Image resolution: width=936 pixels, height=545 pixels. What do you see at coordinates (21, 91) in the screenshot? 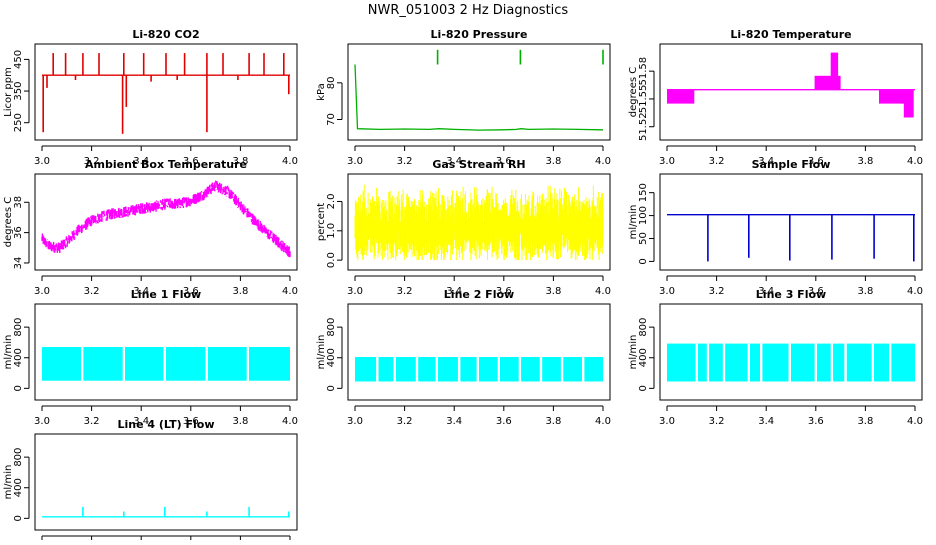
I see `y-axis: 250 350 450` at bounding box center [21, 91].